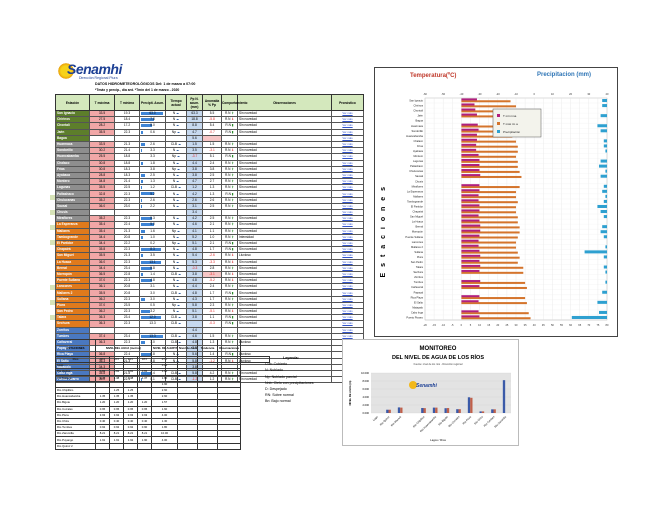  I want to click on station-tick-label: Chalaco, so click(418, 141).